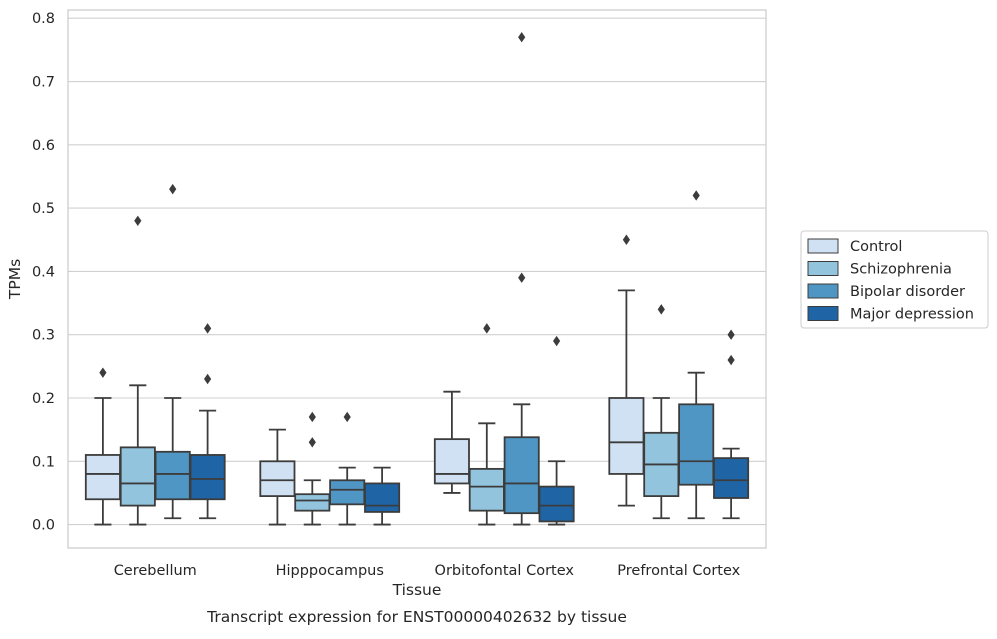 Image resolution: width=997 pixels, height=639 pixels. I want to click on y-tick-label: 0.0, so click(43, 526).